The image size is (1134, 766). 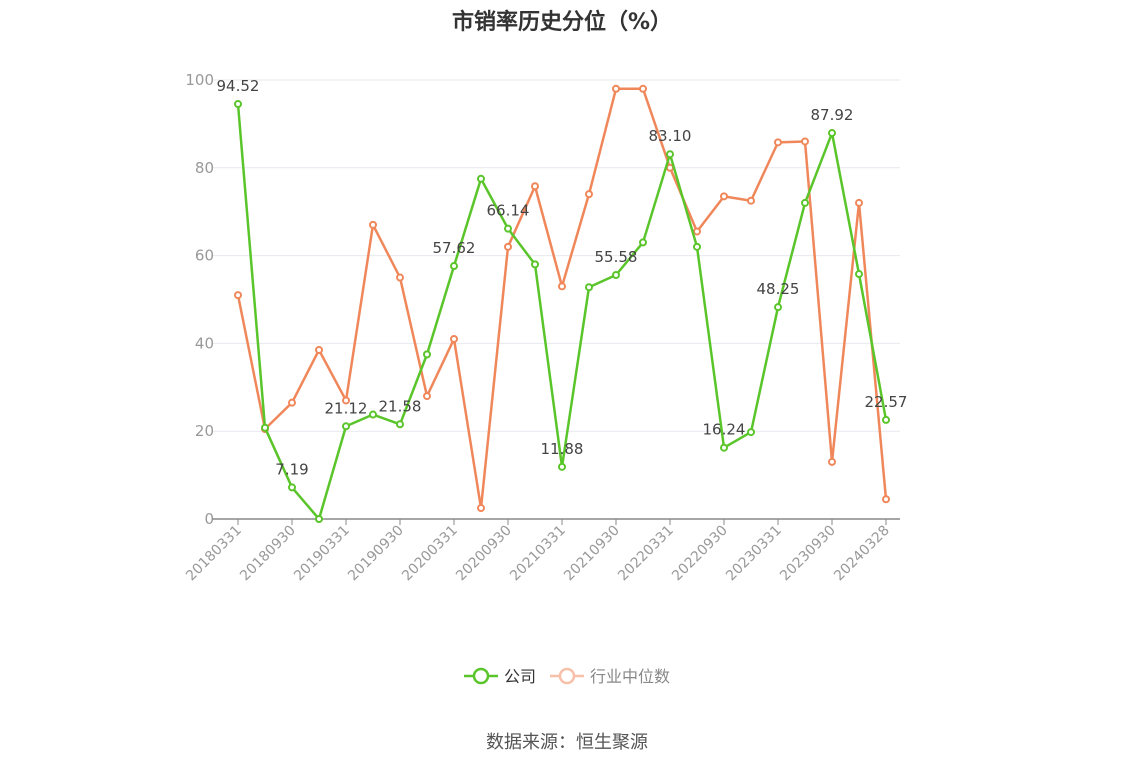 What do you see at coordinates (268, 554) in the screenshot?
I see `x-tick-label: 20180930` at bounding box center [268, 554].